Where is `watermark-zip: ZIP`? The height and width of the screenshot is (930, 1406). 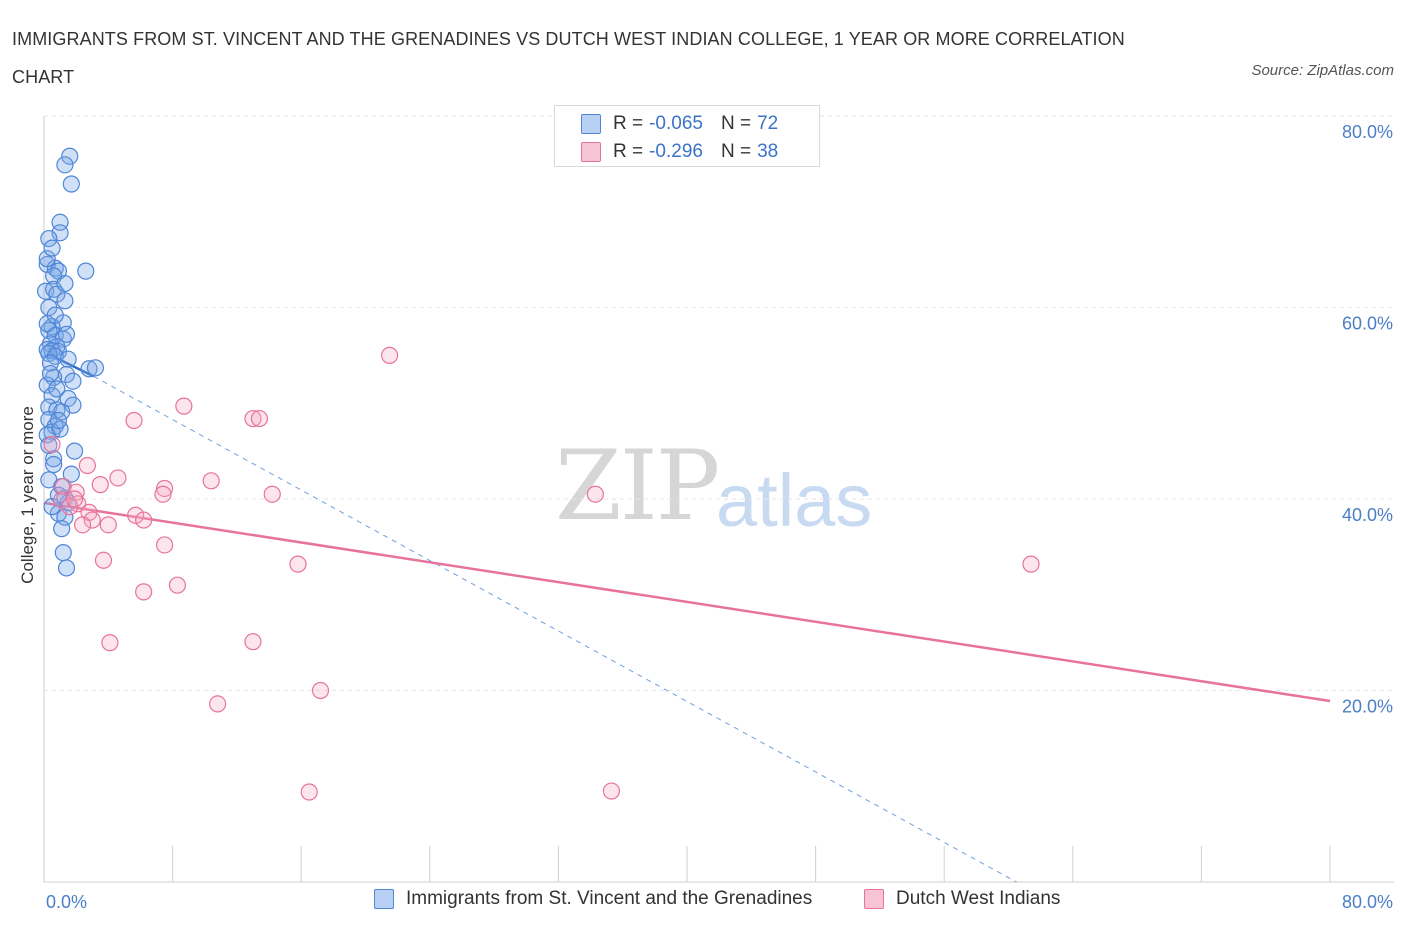
watermark-zip: ZIP is located at coordinates (637, 486).